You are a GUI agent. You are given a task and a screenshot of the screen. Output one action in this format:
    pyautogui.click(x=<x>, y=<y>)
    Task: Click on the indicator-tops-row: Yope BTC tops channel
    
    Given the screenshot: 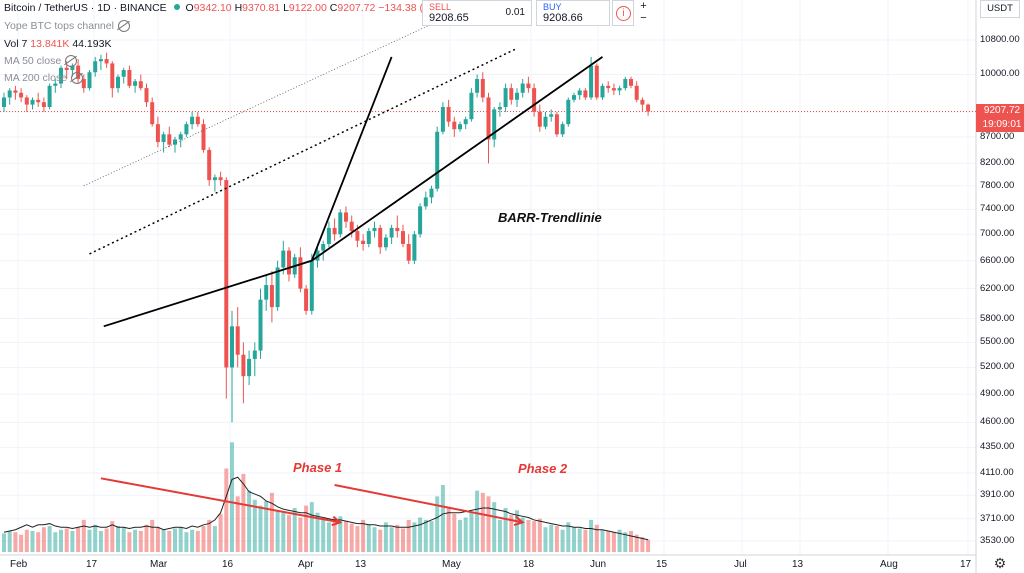 What is the action you would take?
    pyautogui.click(x=67, y=26)
    